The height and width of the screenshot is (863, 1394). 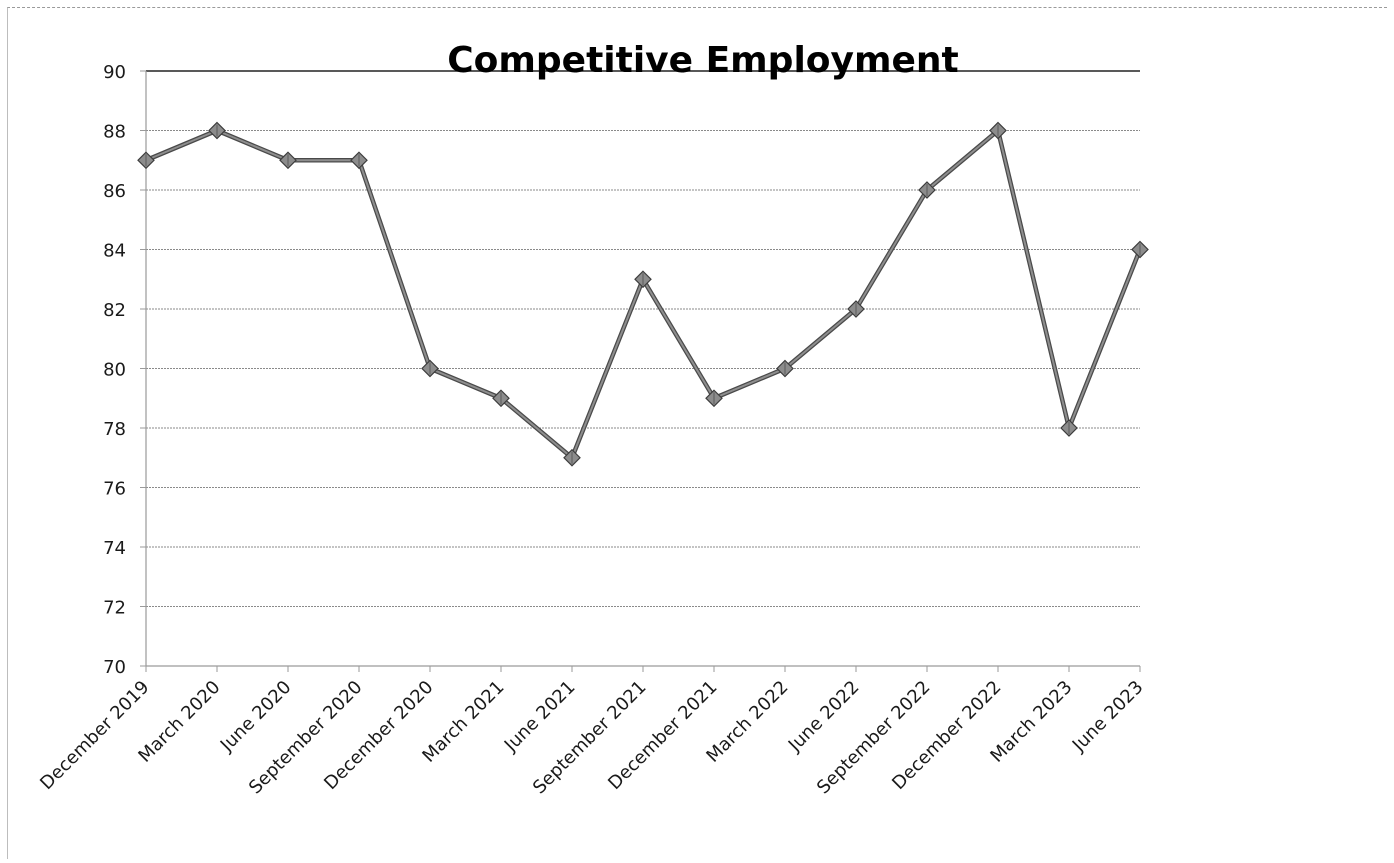 What do you see at coordinates (114, 489) in the screenshot?
I see `y-tick-label: 76` at bounding box center [114, 489].